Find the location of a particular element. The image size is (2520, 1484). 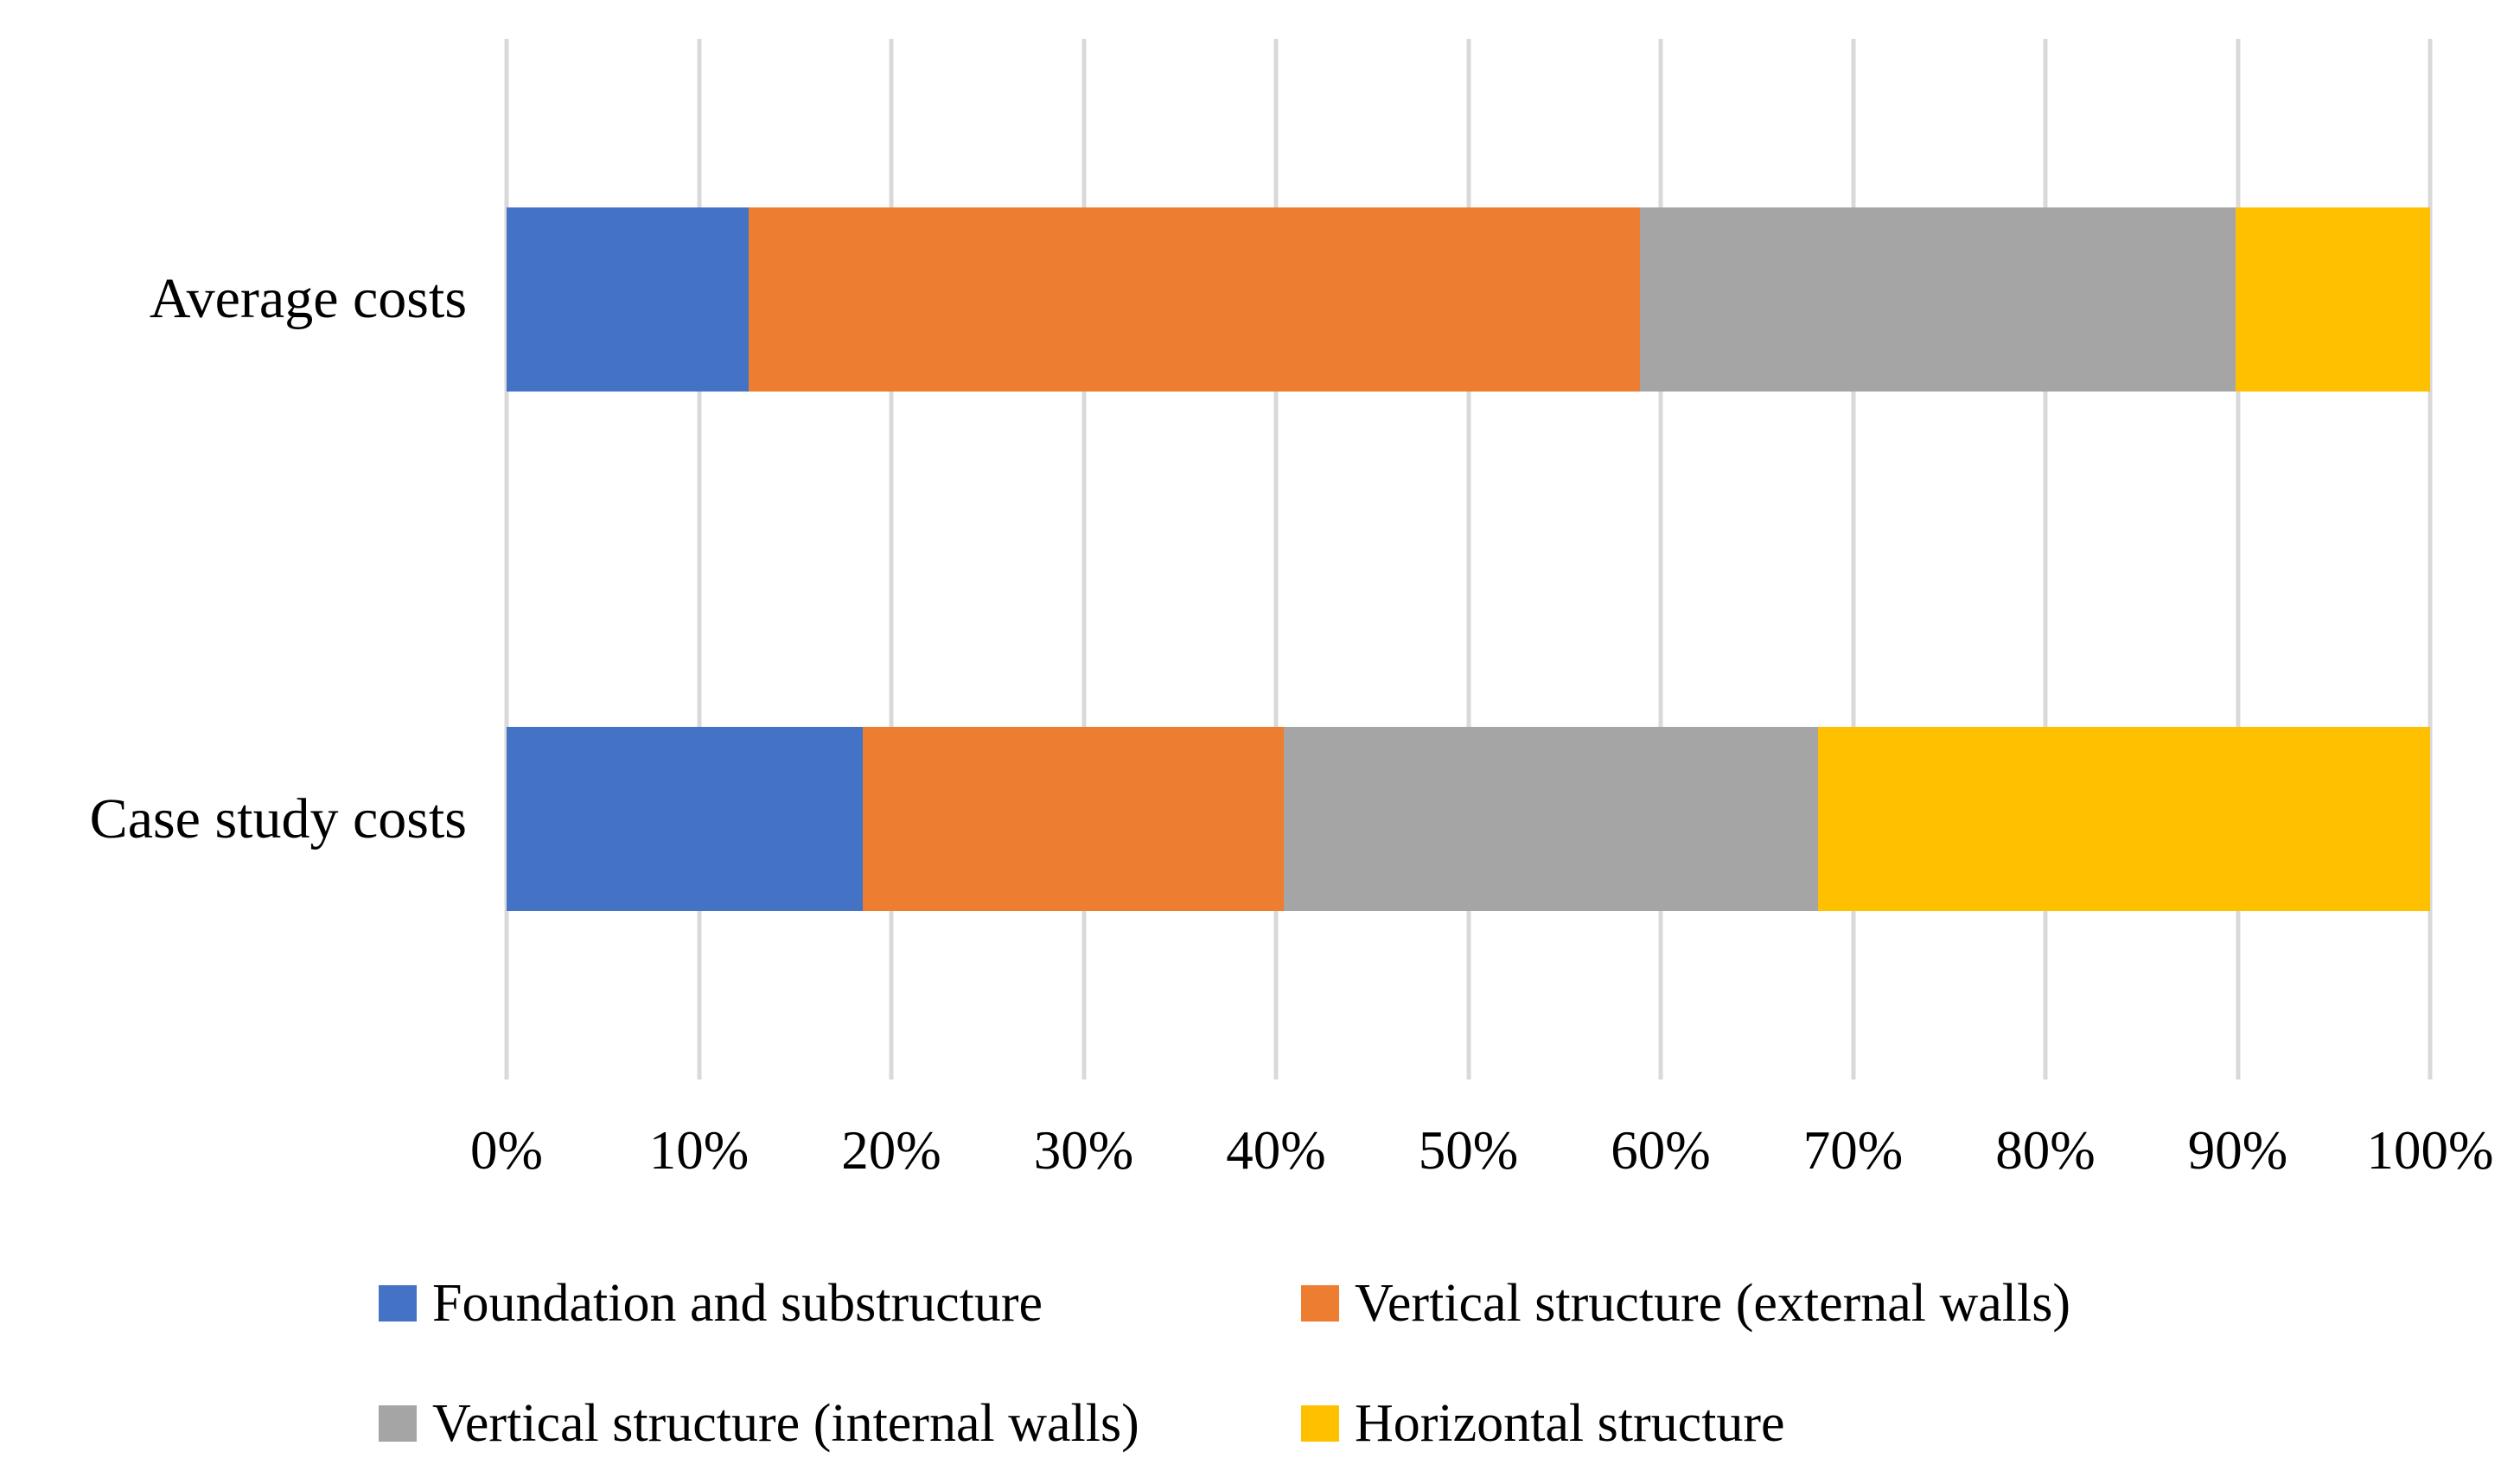

legend-swatch-foundation is located at coordinates (398, 1303).